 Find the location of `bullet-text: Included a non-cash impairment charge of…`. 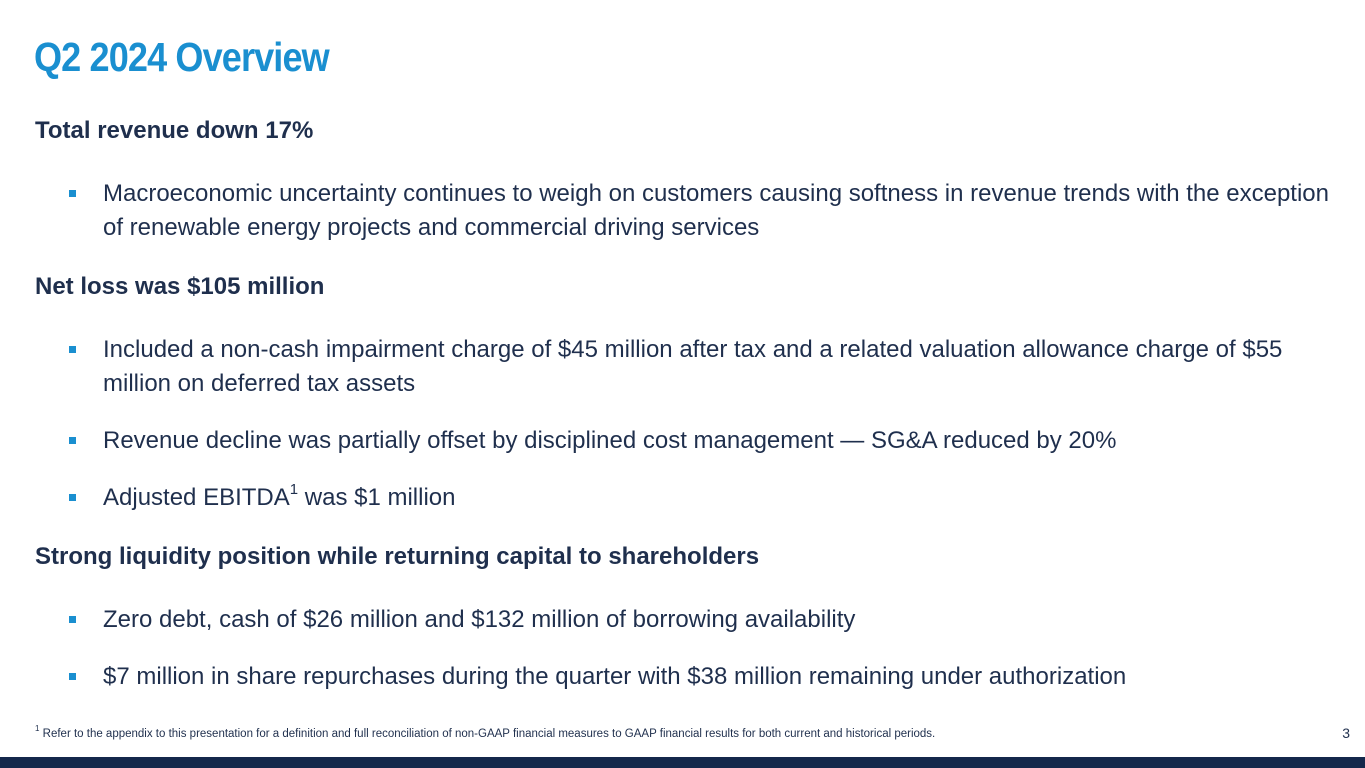

bullet-text: Included a non-cash impairment charge of… is located at coordinates (693, 366).